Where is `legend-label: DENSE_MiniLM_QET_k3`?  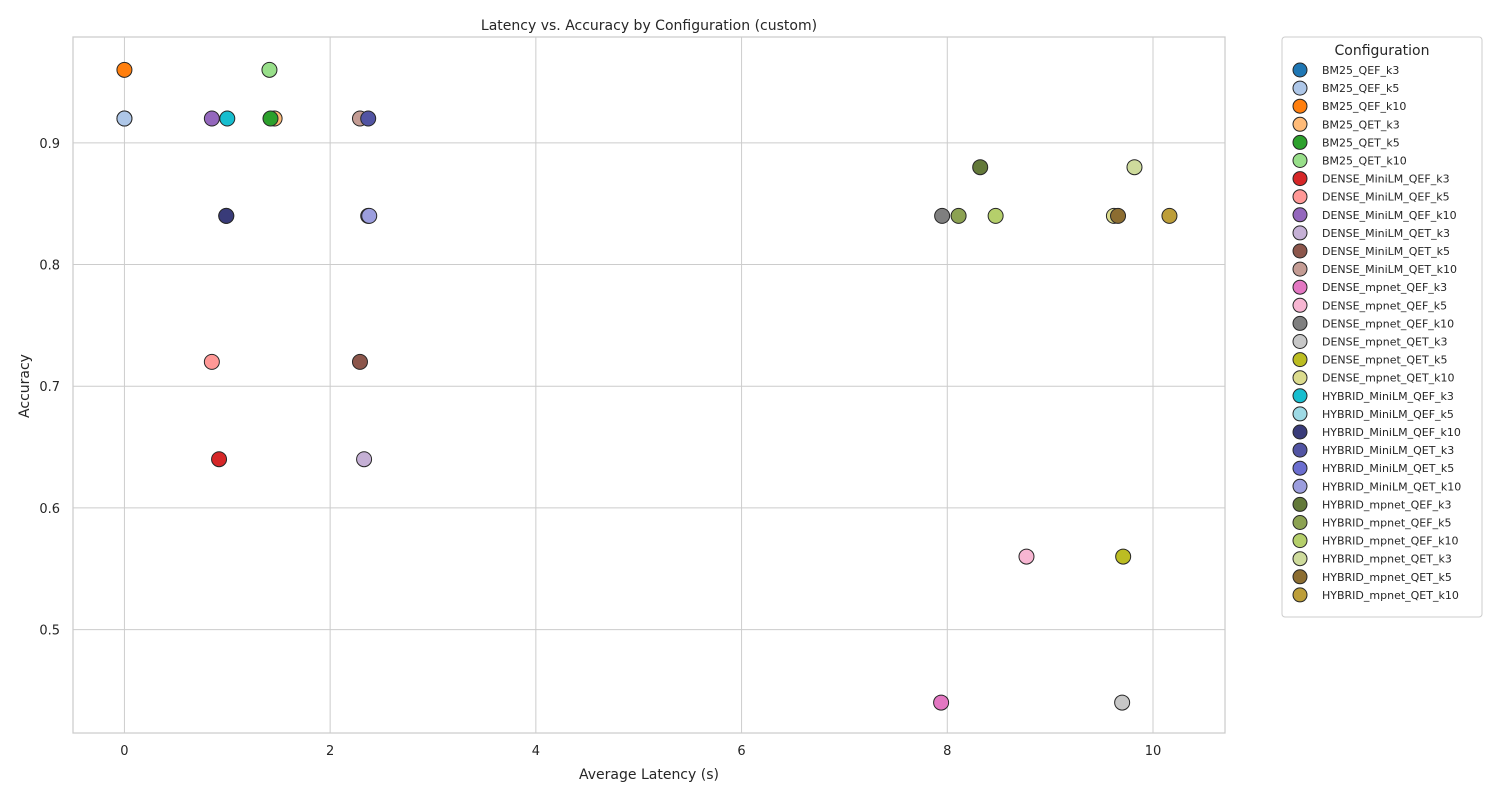
legend-label: DENSE_MiniLM_QET_k3 is located at coordinates (1386, 233).